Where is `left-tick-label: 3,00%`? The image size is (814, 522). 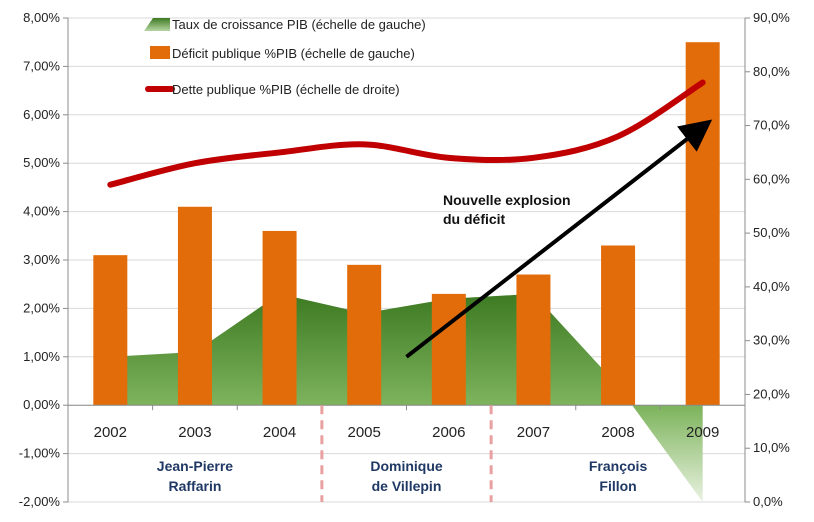
left-tick-label: 3,00% is located at coordinates (41, 259).